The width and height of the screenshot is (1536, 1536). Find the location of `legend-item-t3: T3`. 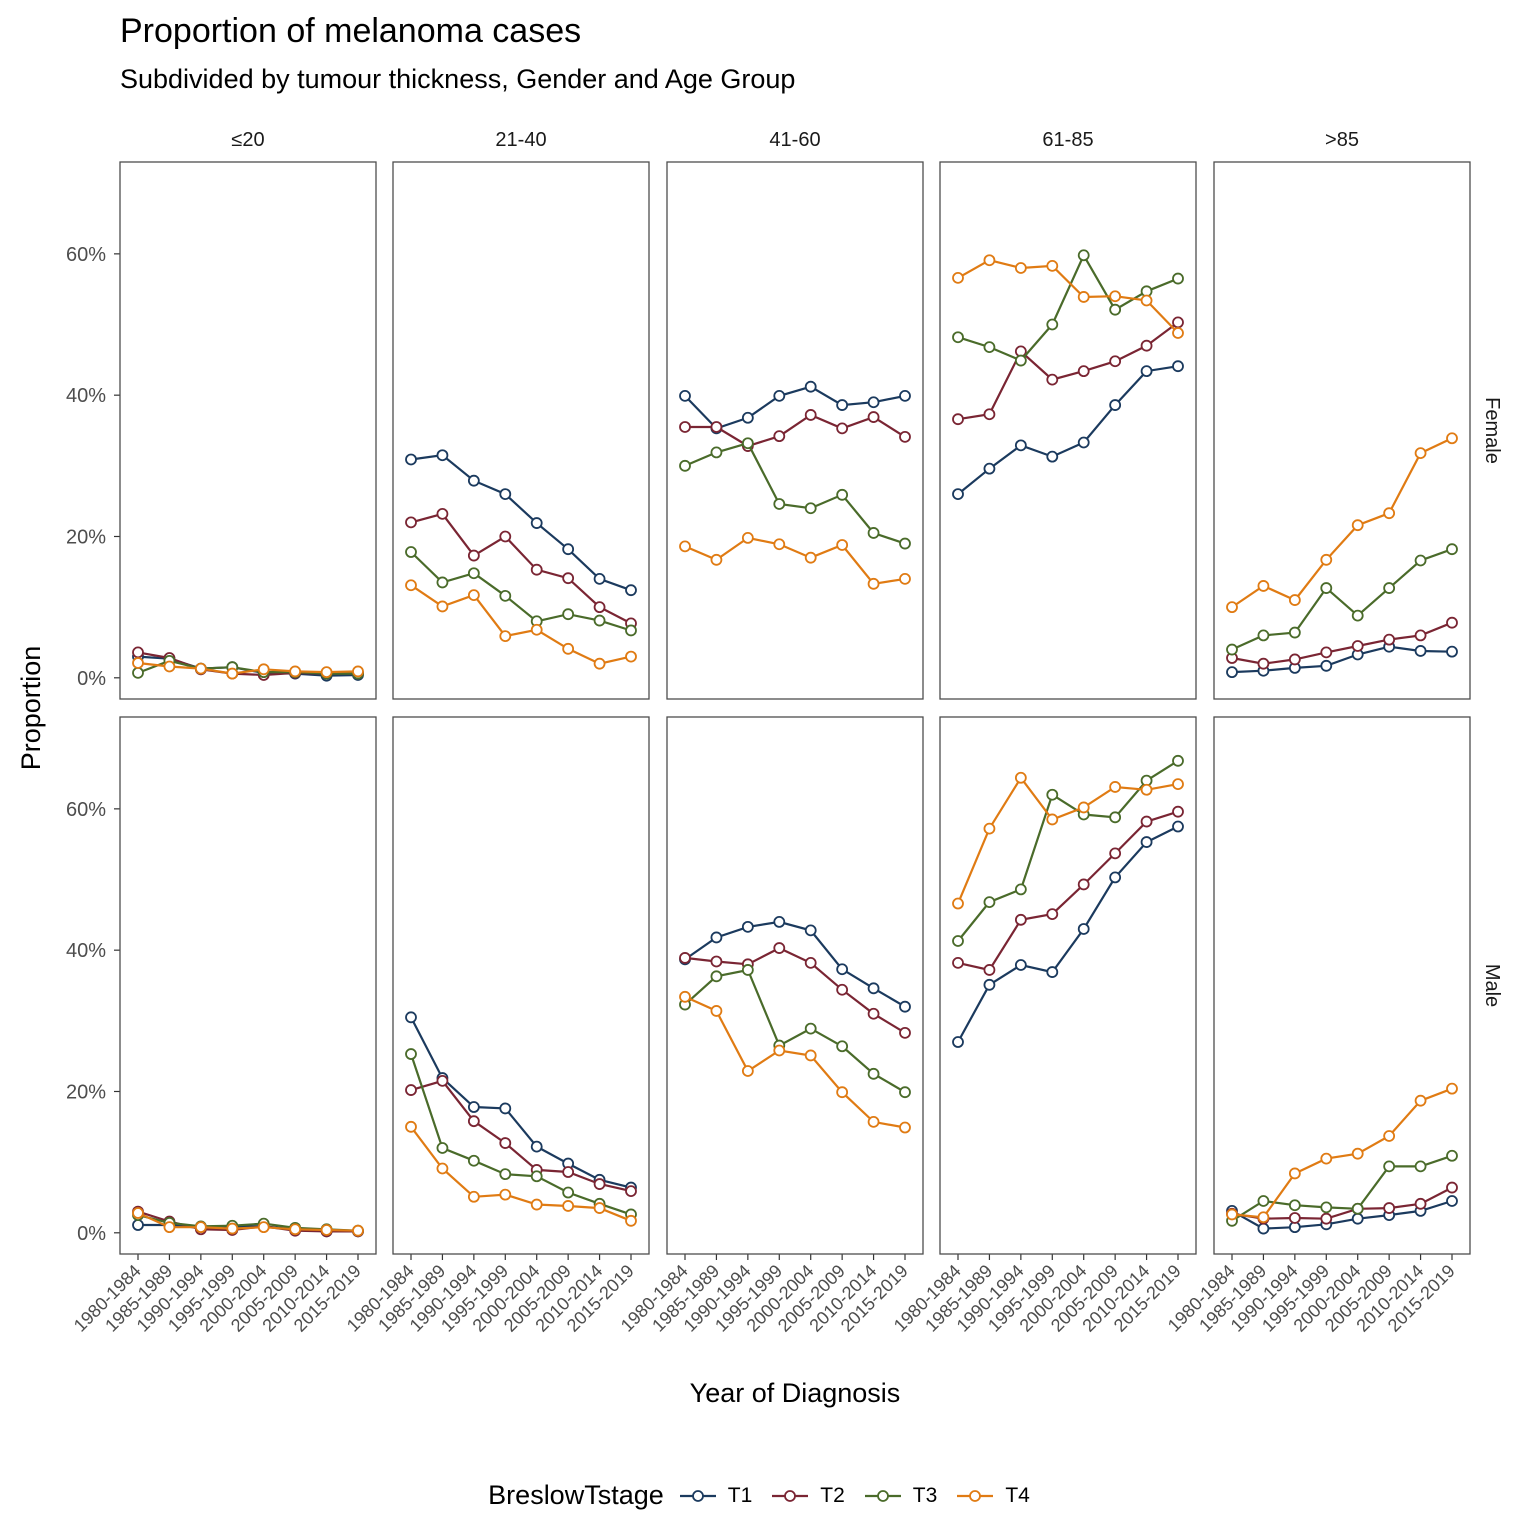

legend-item-t3: T3 is located at coordinates (900, 1496).